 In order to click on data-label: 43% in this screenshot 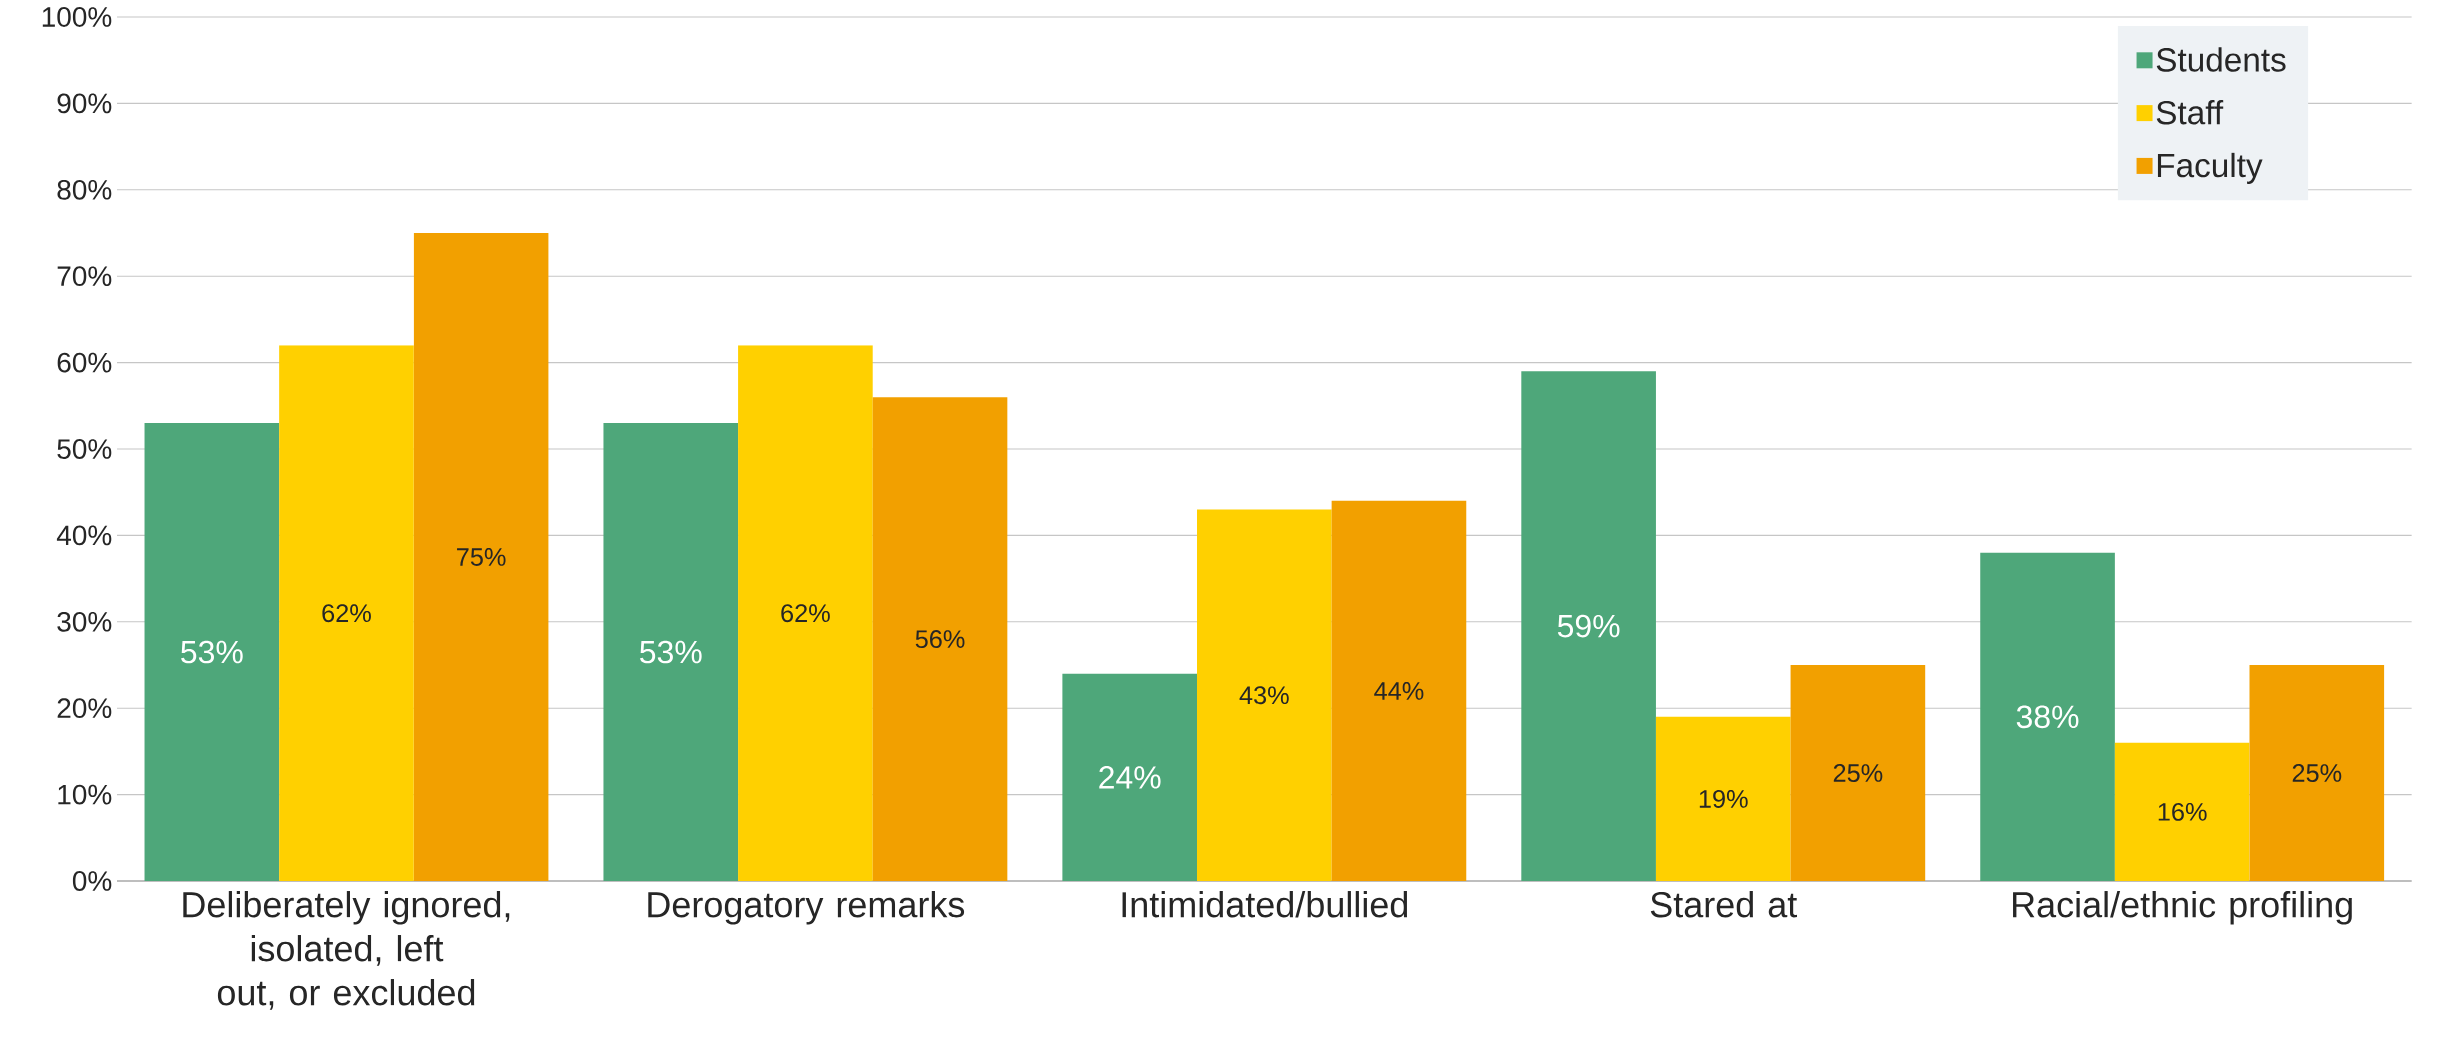, I will do `click(1264, 695)`.